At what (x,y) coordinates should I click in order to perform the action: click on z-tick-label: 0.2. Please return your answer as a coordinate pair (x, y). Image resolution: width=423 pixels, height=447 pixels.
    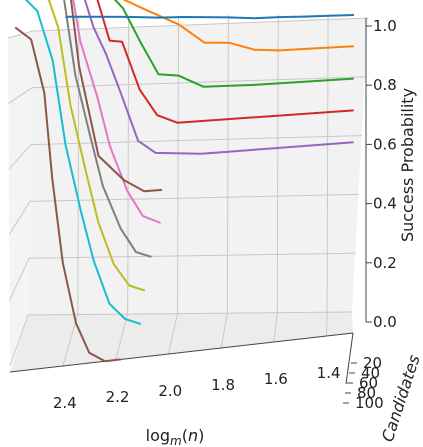
    Looking at the image, I should click on (385, 263).